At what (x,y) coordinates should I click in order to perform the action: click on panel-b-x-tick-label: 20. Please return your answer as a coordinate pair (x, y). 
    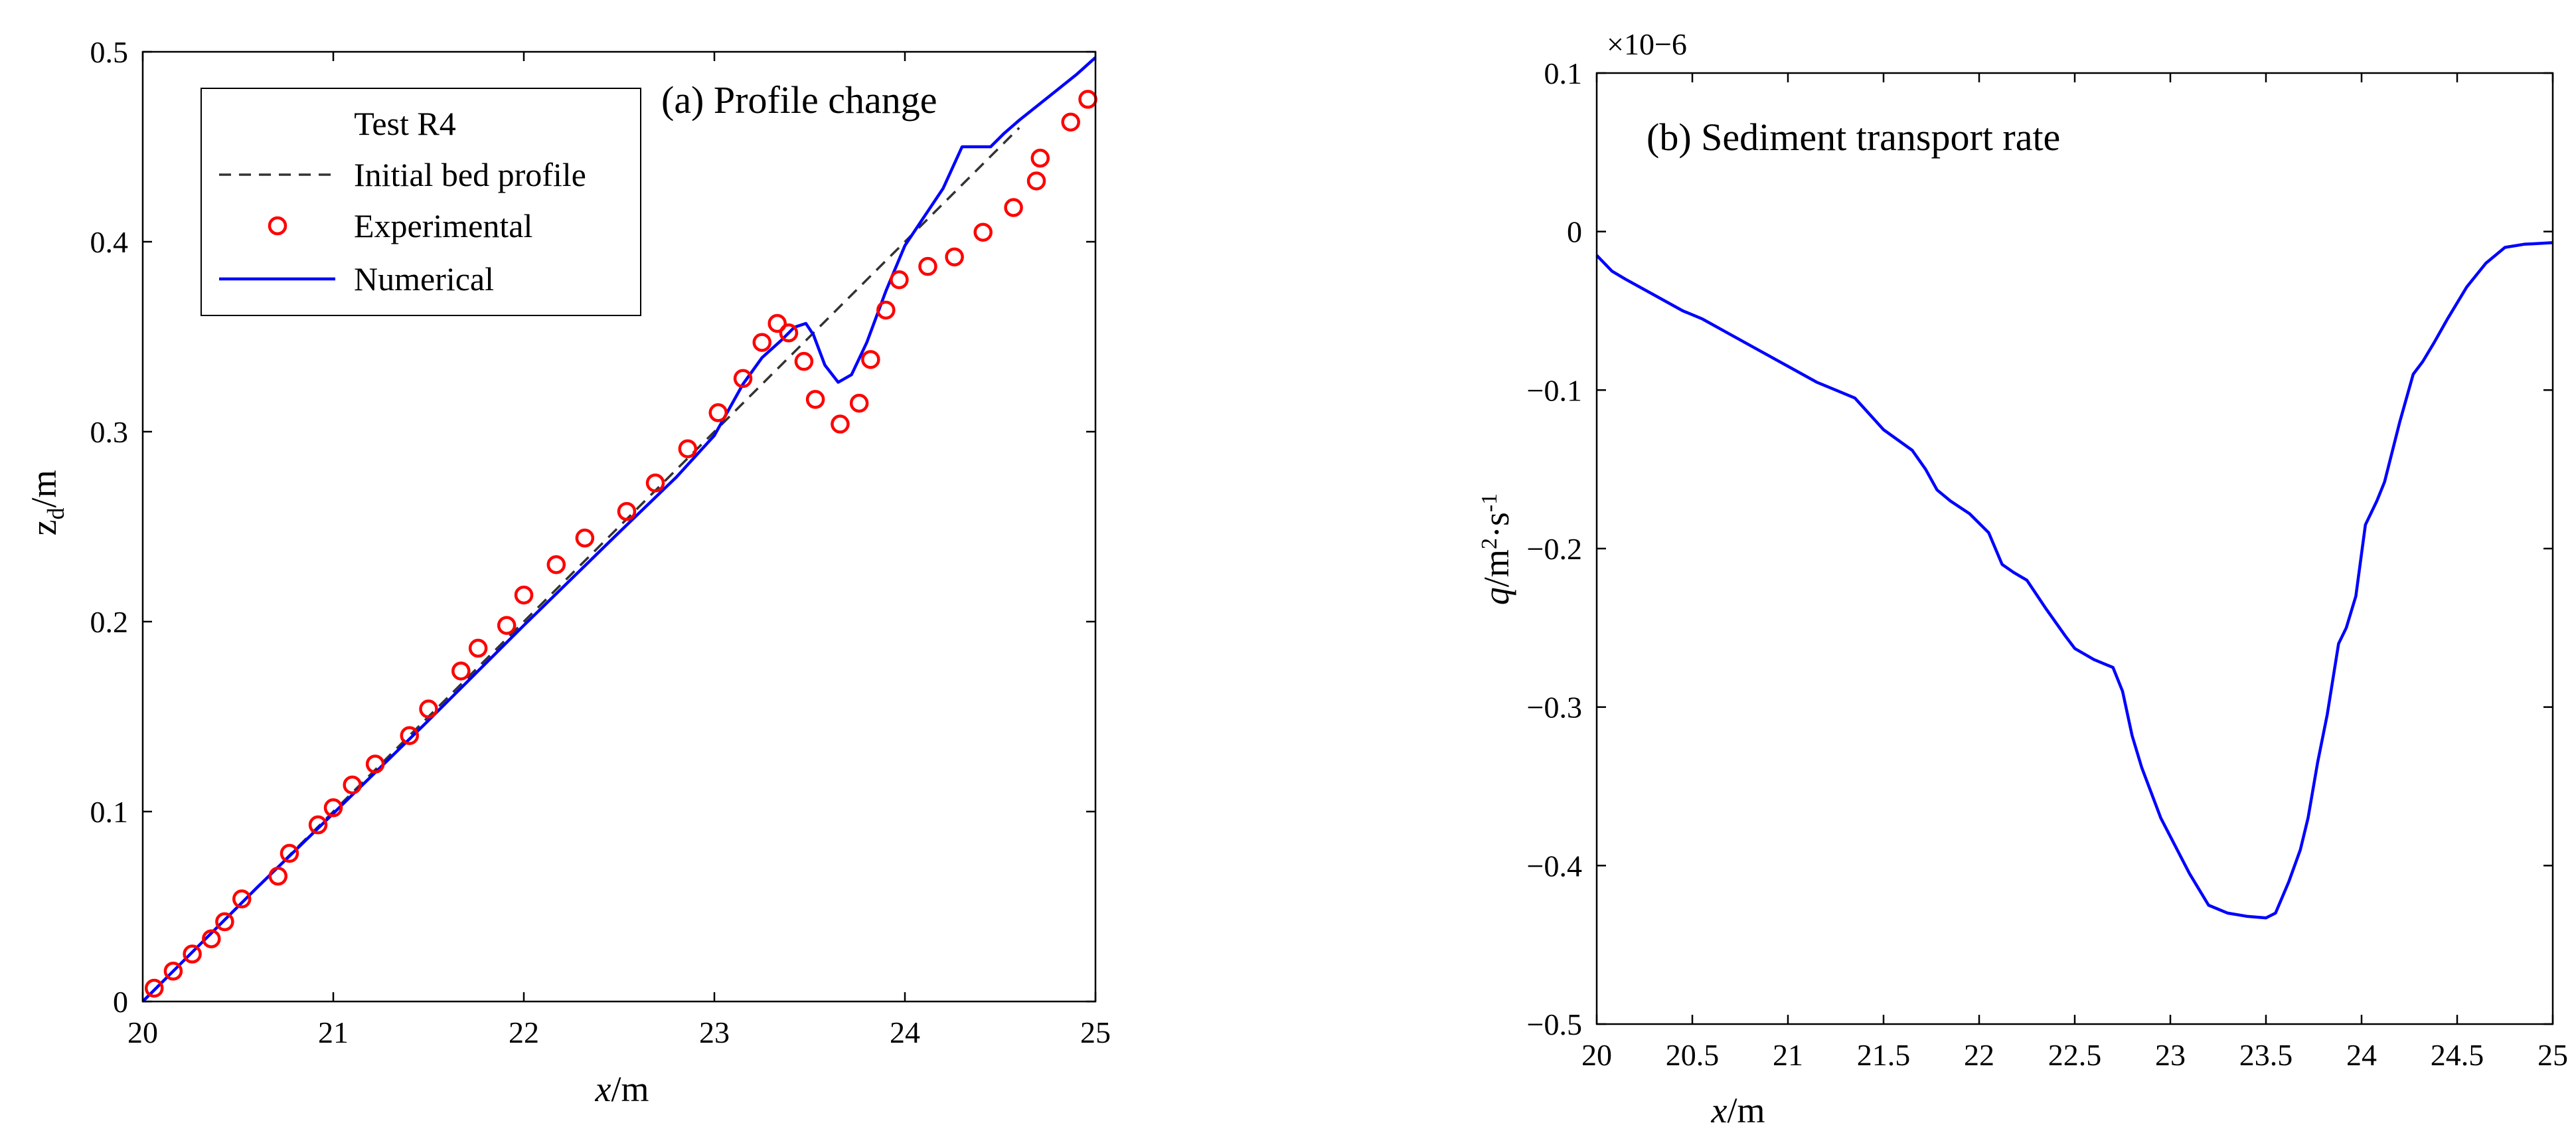
    Looking at the image, I should click on (1596, 1055).